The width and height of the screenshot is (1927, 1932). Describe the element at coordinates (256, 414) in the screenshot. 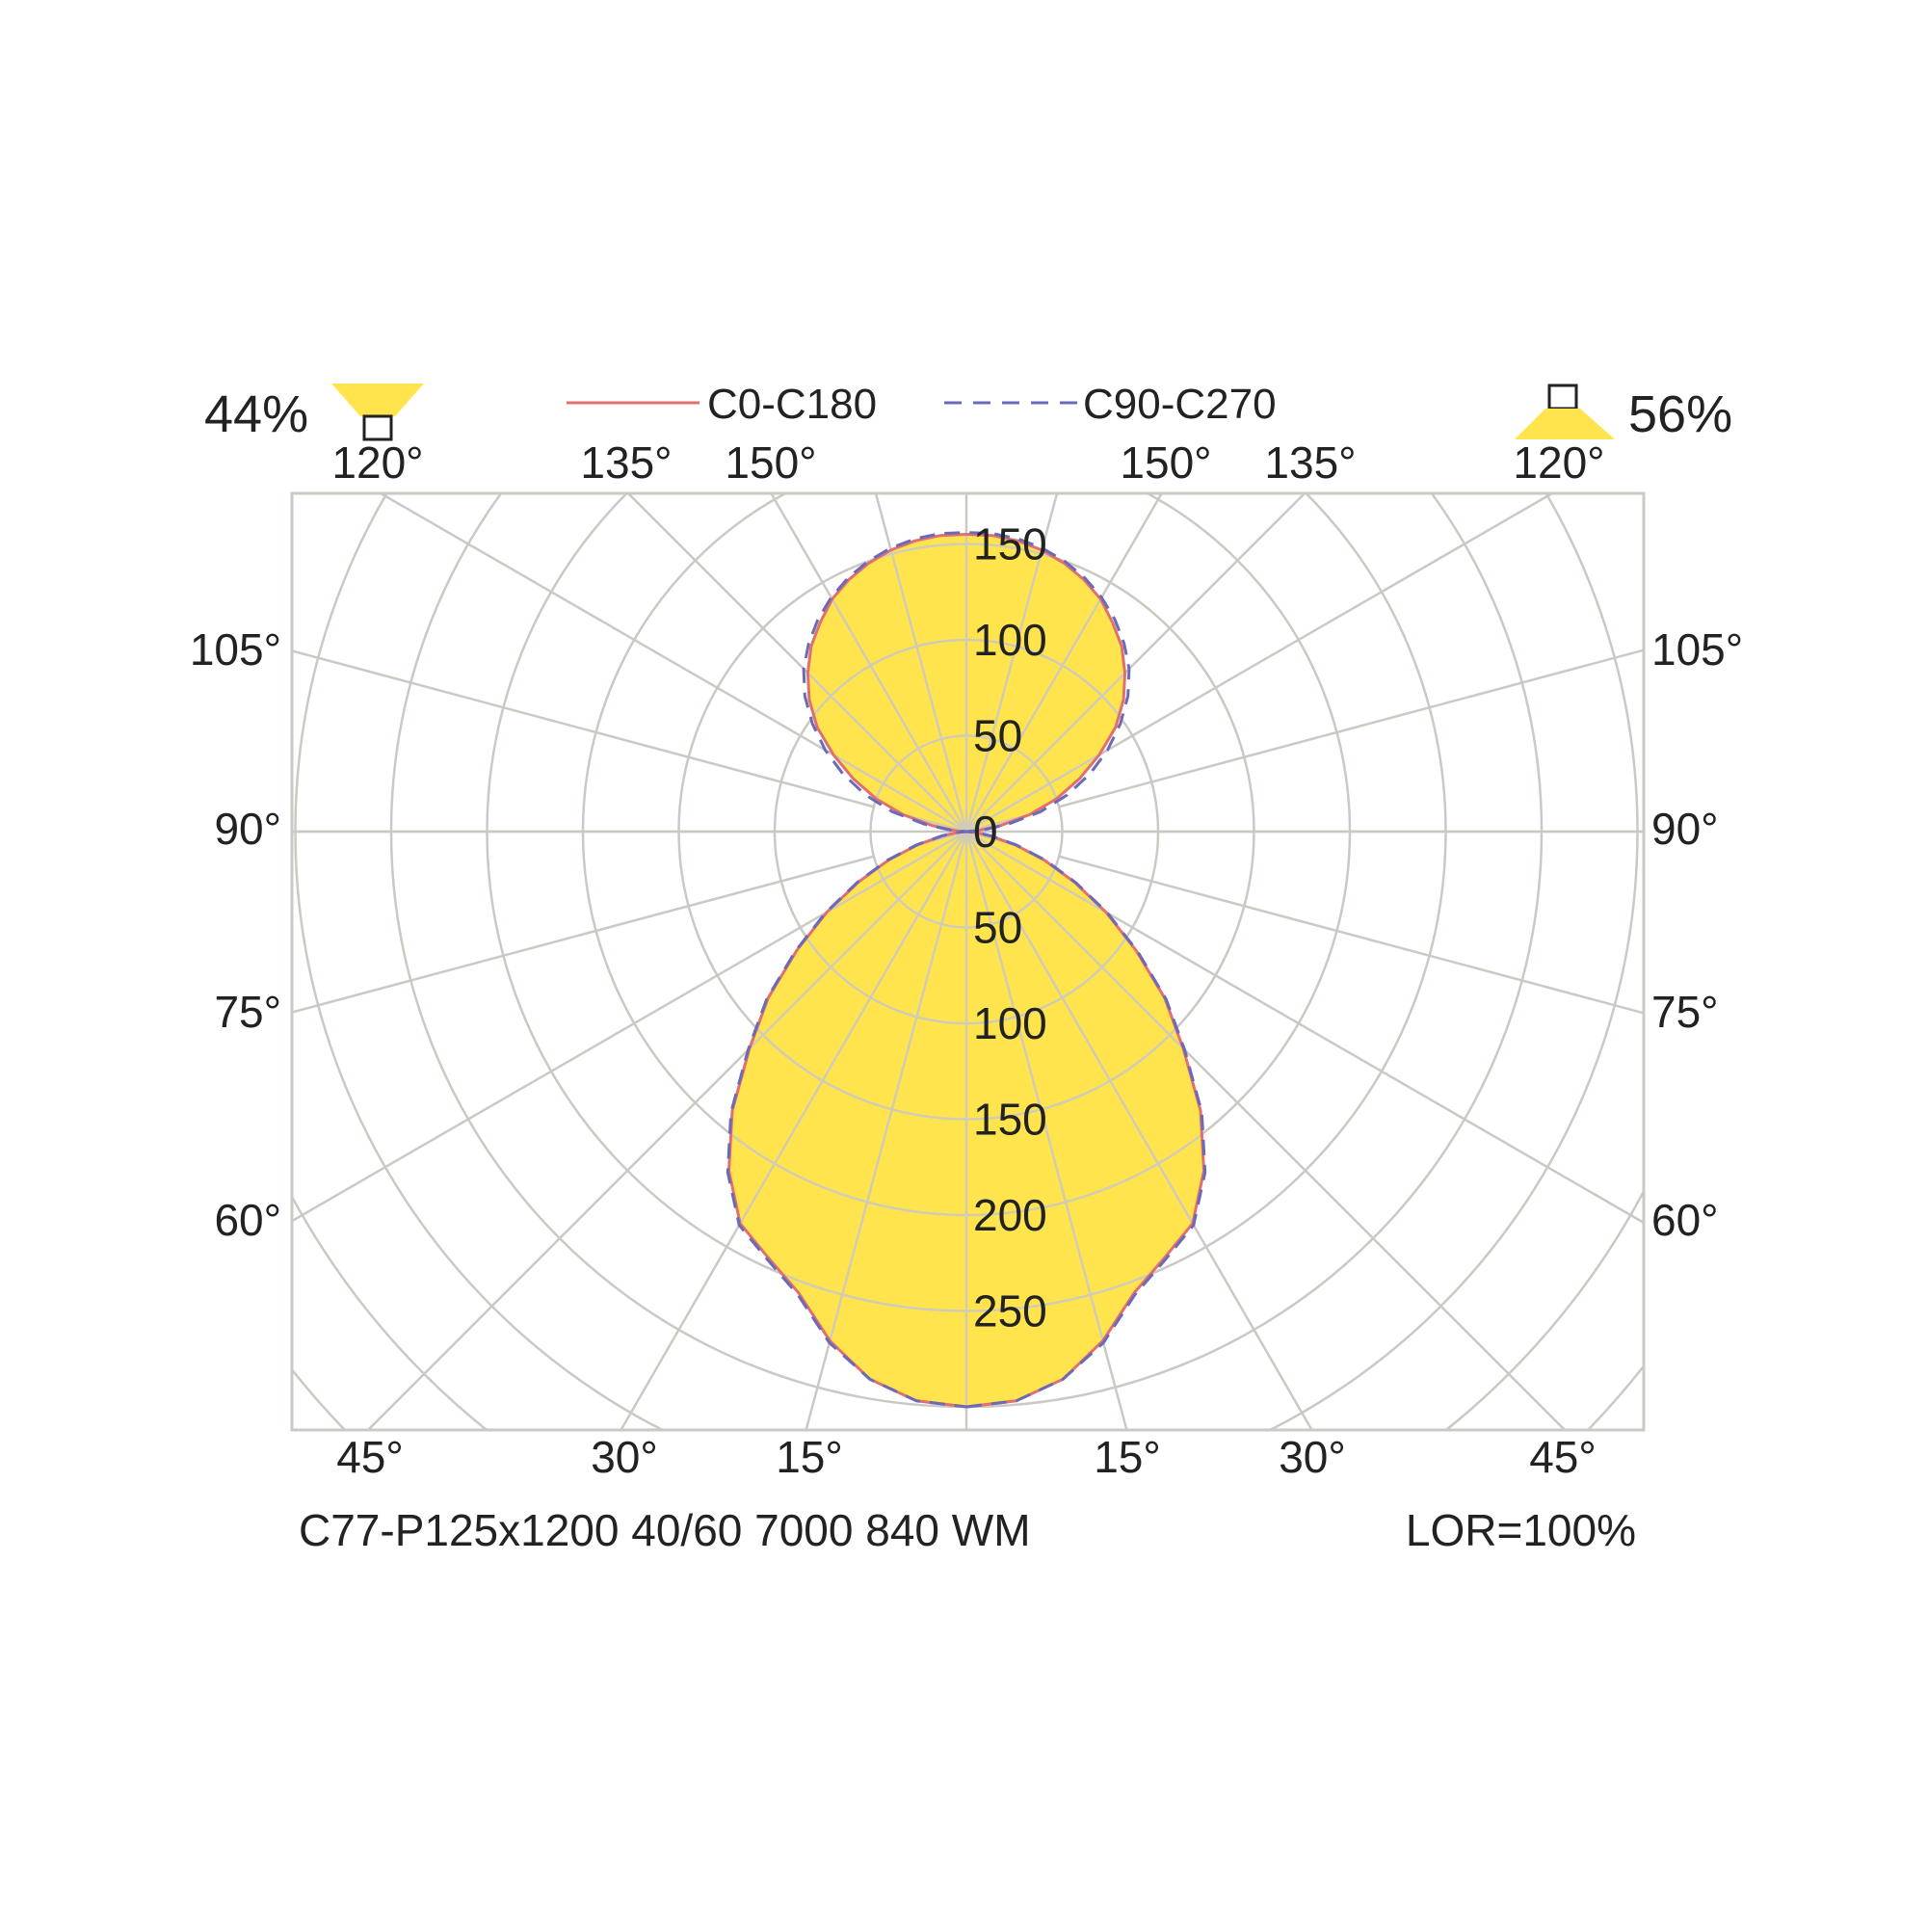

I see `upward-percent: 44%` at that location.